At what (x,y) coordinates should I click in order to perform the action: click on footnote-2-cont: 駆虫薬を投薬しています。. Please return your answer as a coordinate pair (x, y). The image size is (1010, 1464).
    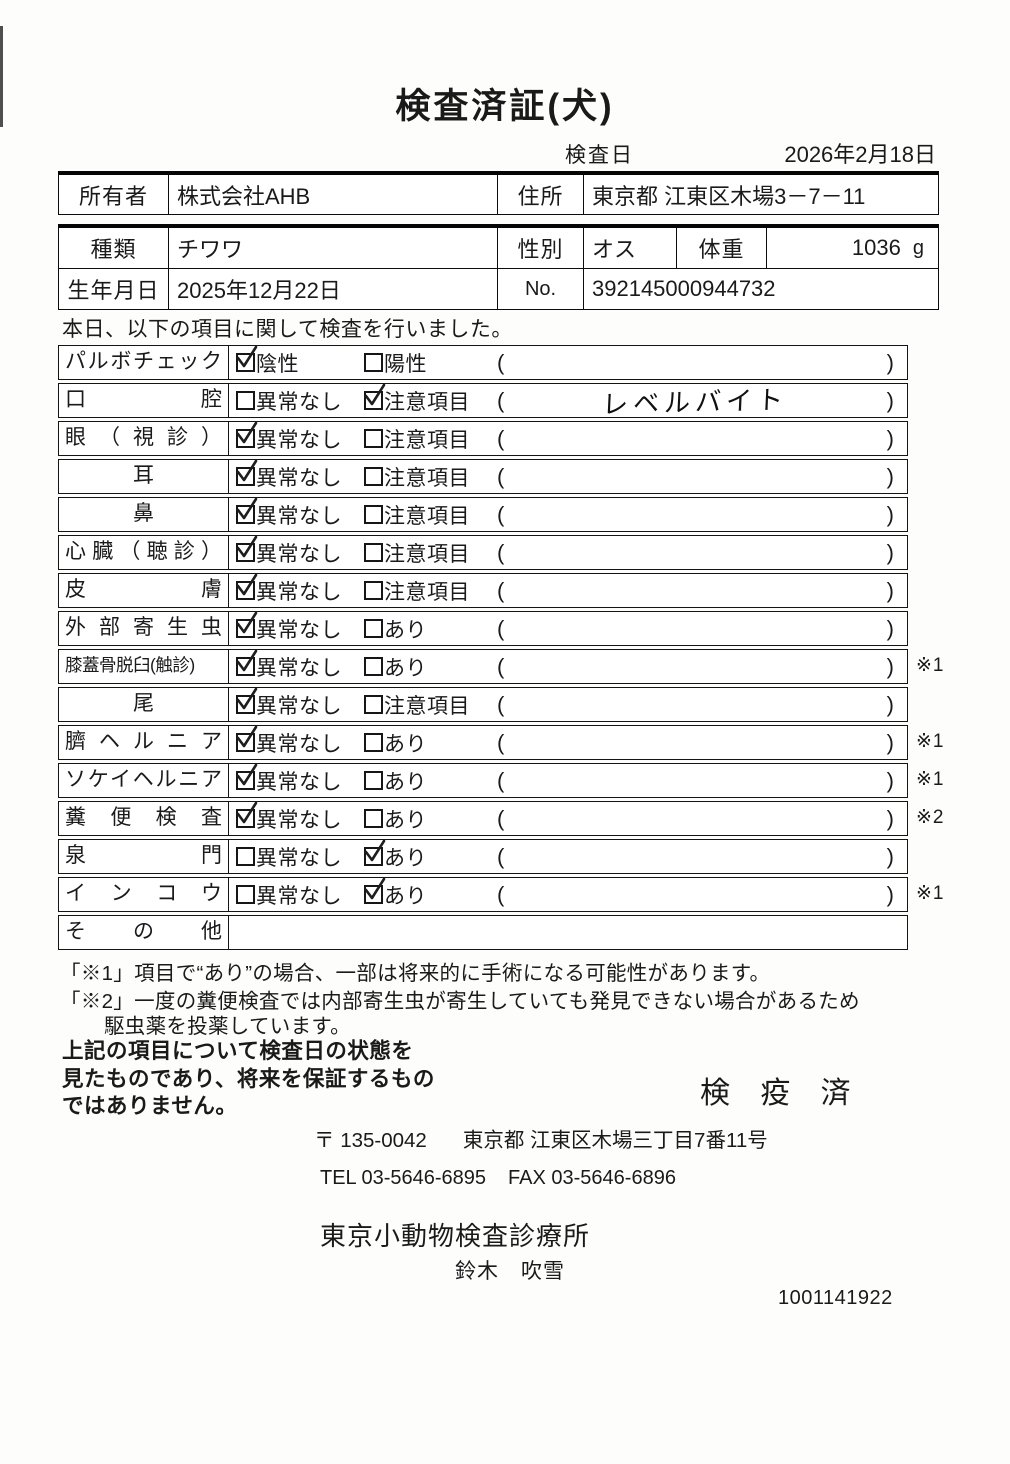
    Looking at the image, I should click on (227, 1026).